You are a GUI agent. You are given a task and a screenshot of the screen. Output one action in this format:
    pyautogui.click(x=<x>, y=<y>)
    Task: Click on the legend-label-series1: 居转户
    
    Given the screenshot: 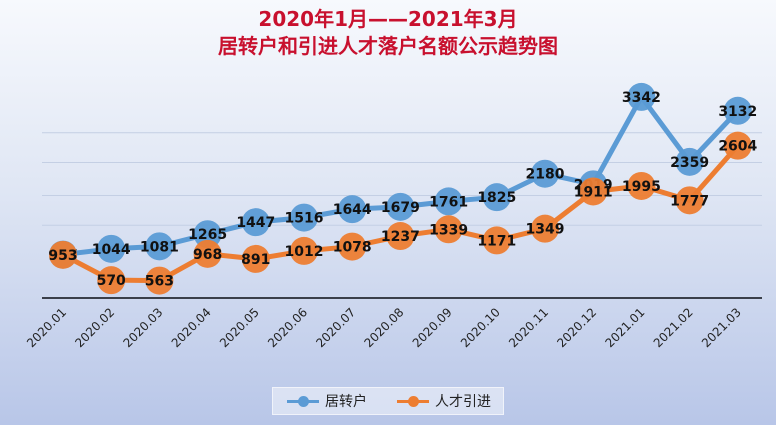 What is the action you would take?
    pyautogui.click(x=346, y=402)
    